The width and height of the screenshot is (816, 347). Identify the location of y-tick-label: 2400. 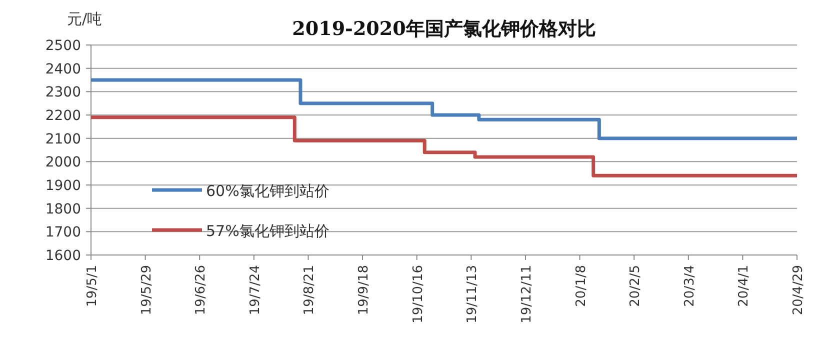
(63, 69).